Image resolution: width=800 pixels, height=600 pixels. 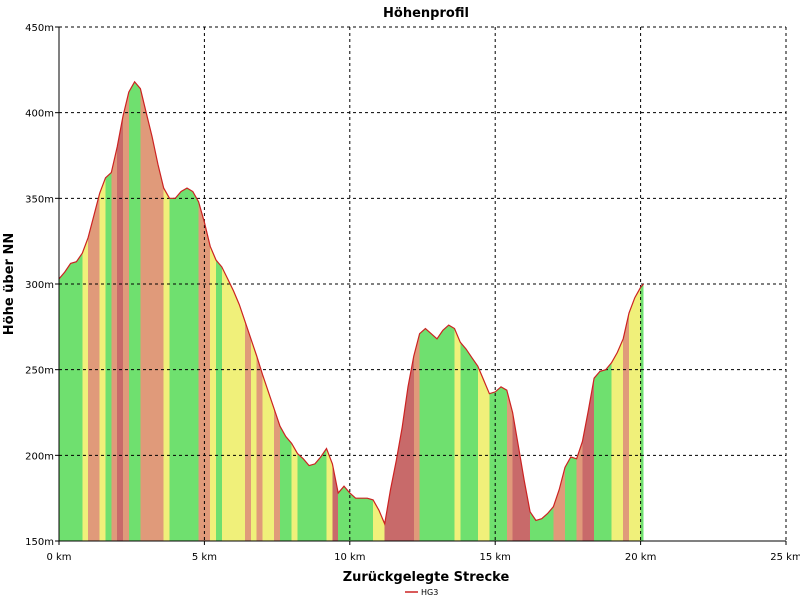 I want to click on x-tick-label: 20 km, so click(x=640, y=557).